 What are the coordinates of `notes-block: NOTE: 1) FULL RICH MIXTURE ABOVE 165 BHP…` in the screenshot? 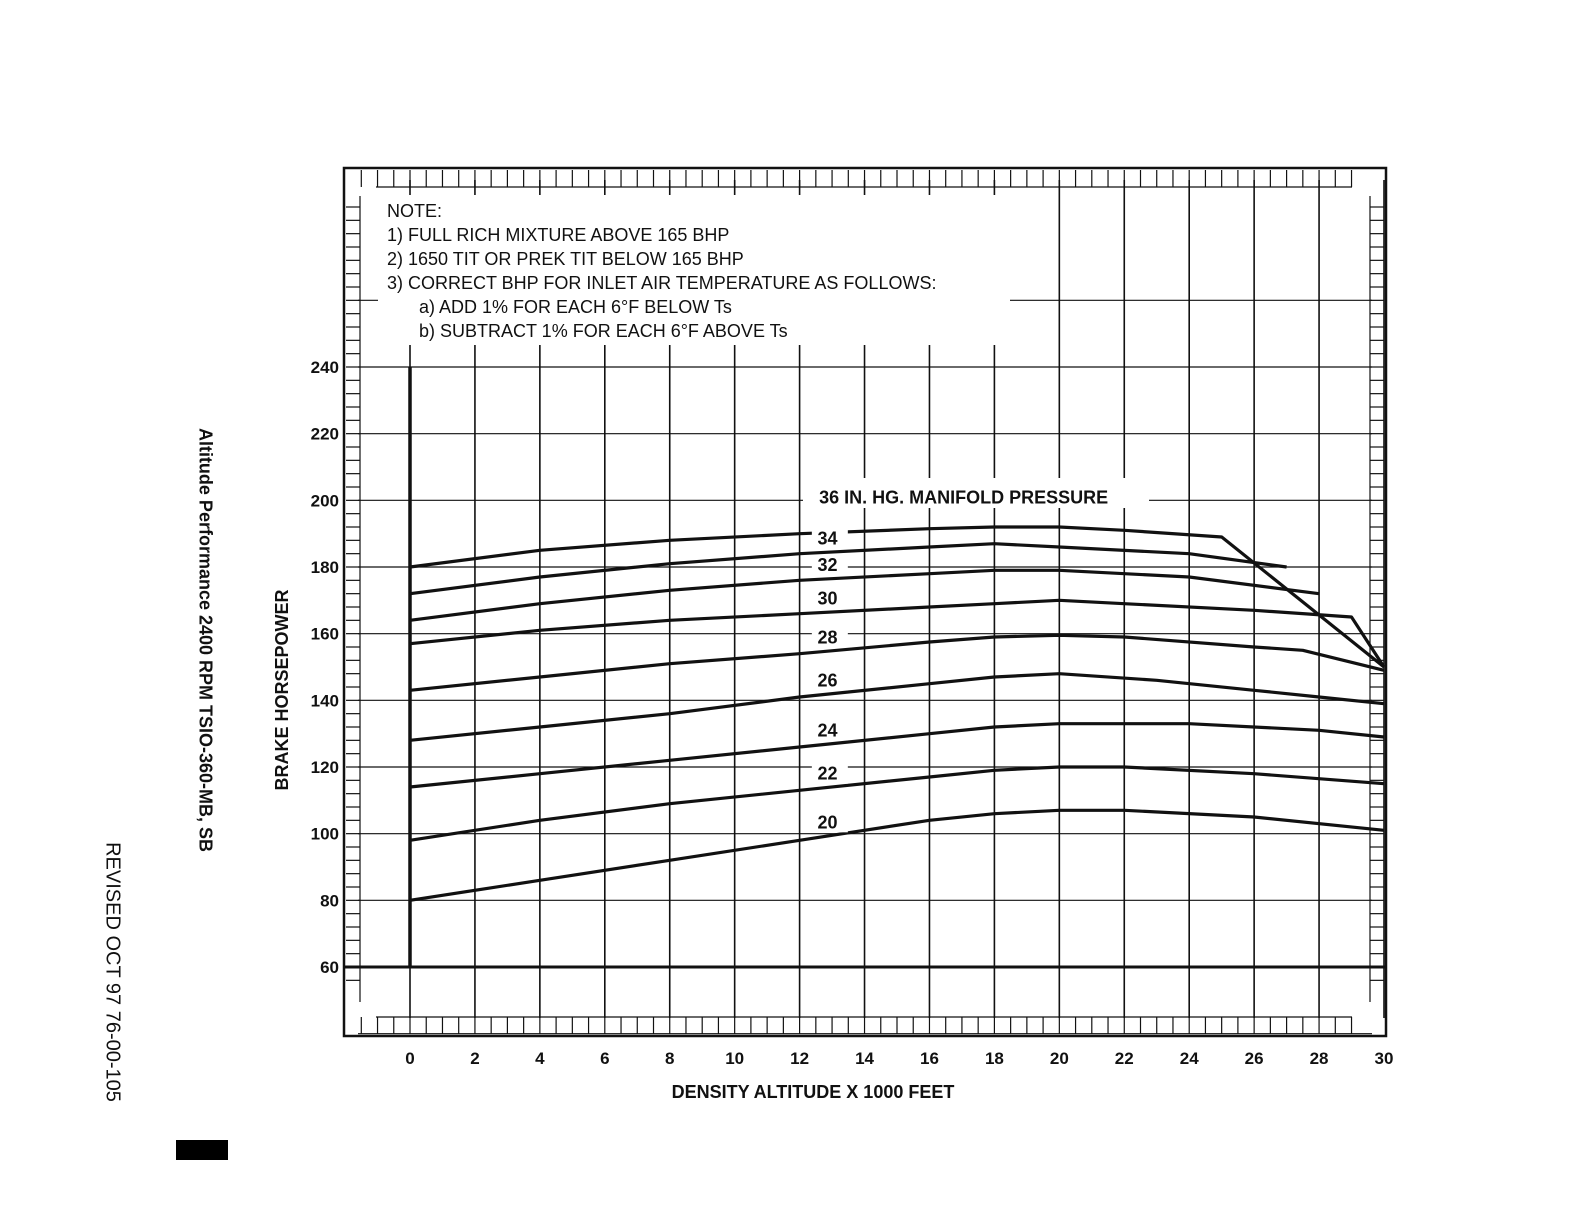 It's located at (661, 271).